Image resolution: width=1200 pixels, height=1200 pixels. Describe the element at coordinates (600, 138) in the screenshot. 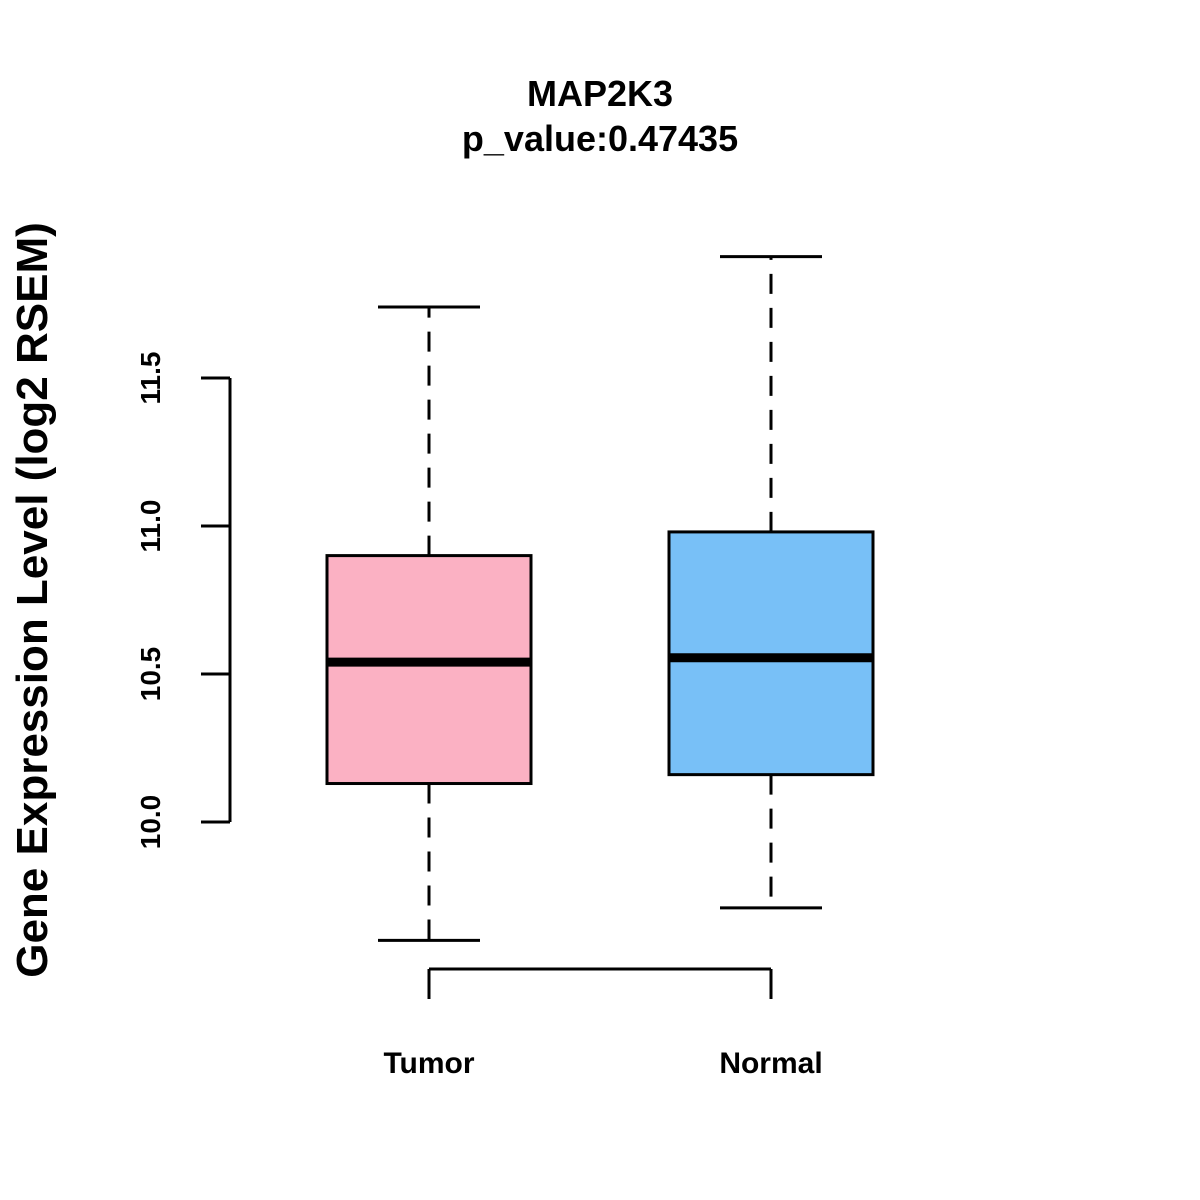

I see `chart-subtitle: p_value:0.47435` at that location.